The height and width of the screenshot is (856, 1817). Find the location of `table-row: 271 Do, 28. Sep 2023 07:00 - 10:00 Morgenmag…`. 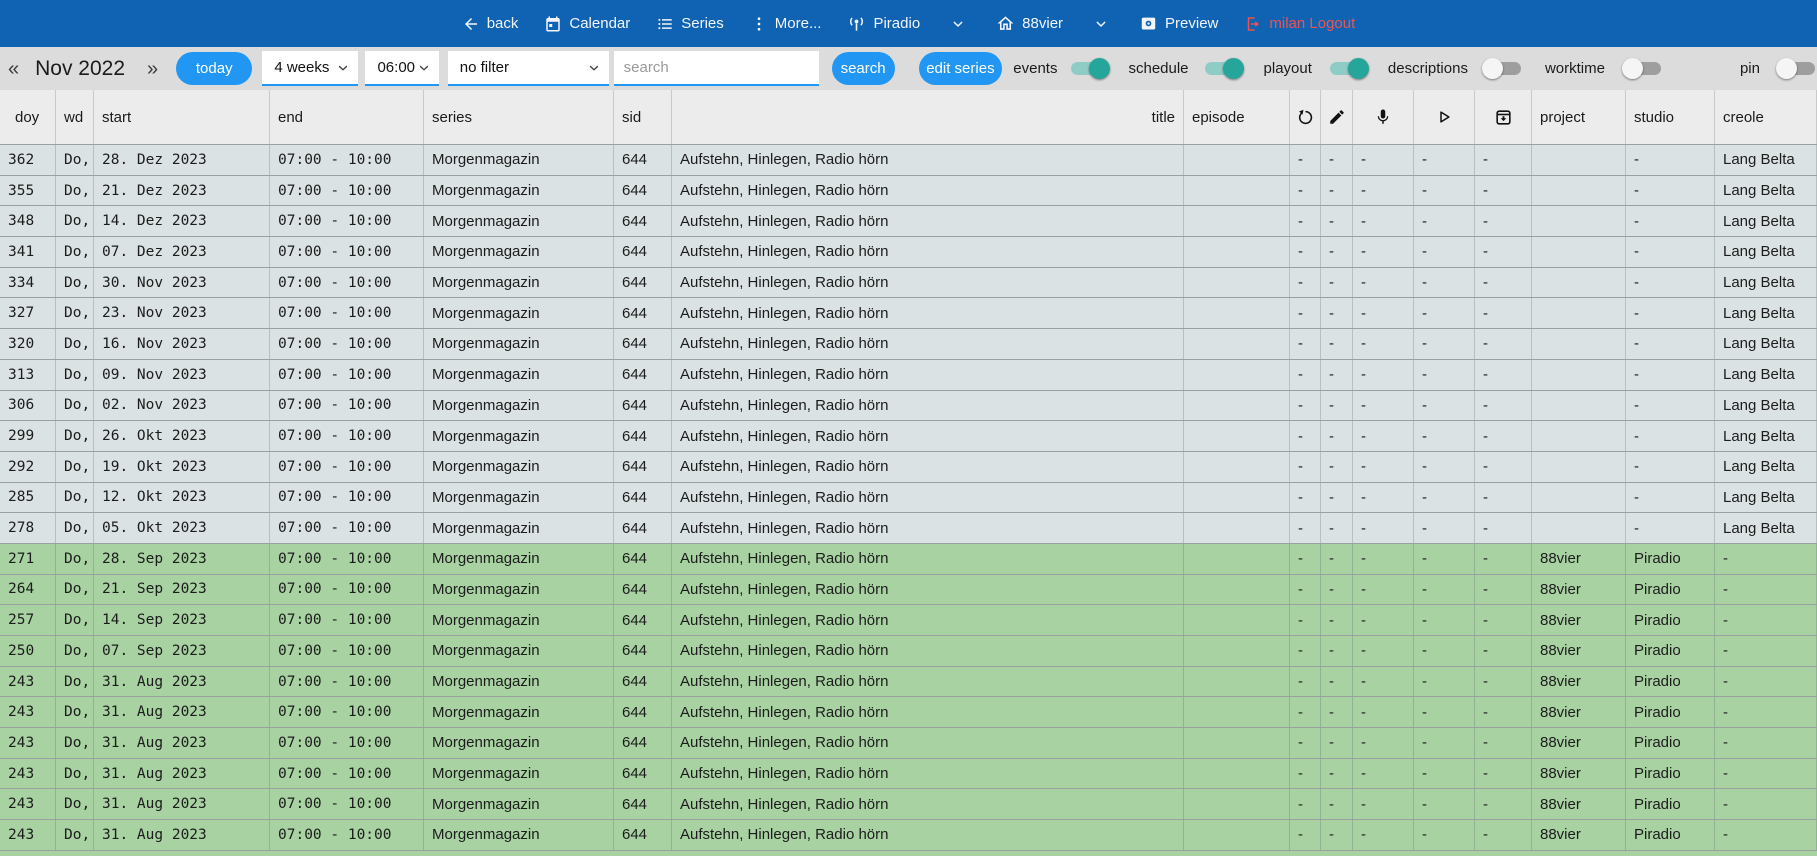

table-row: 271 Do, 28. Sep 2023 07:00 - 10:00 Morgenmag… is located at coordinates (908, 558).